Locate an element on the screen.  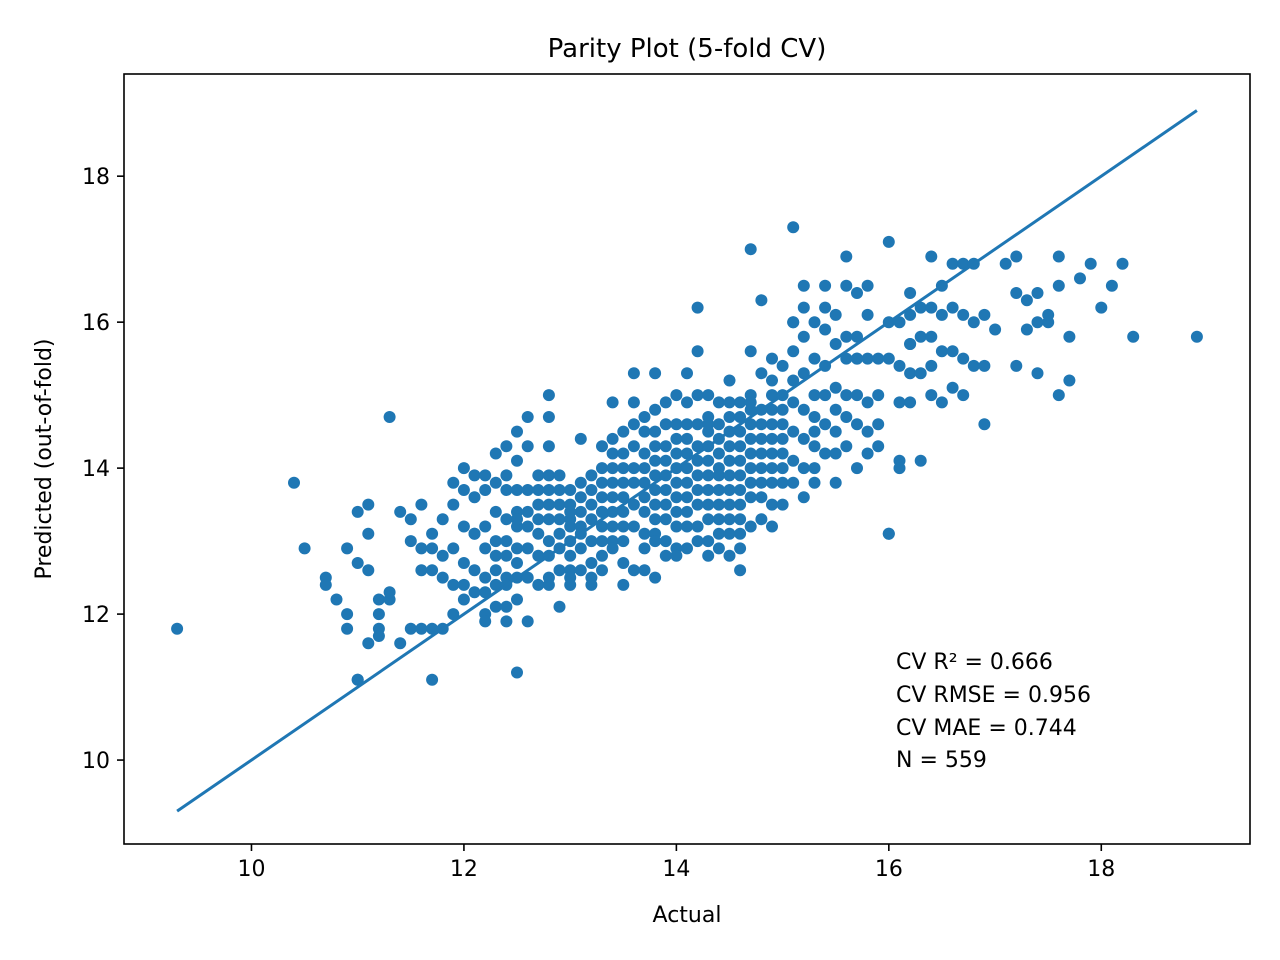
y-tick-label: 14 is located at coordinates (96, 469).